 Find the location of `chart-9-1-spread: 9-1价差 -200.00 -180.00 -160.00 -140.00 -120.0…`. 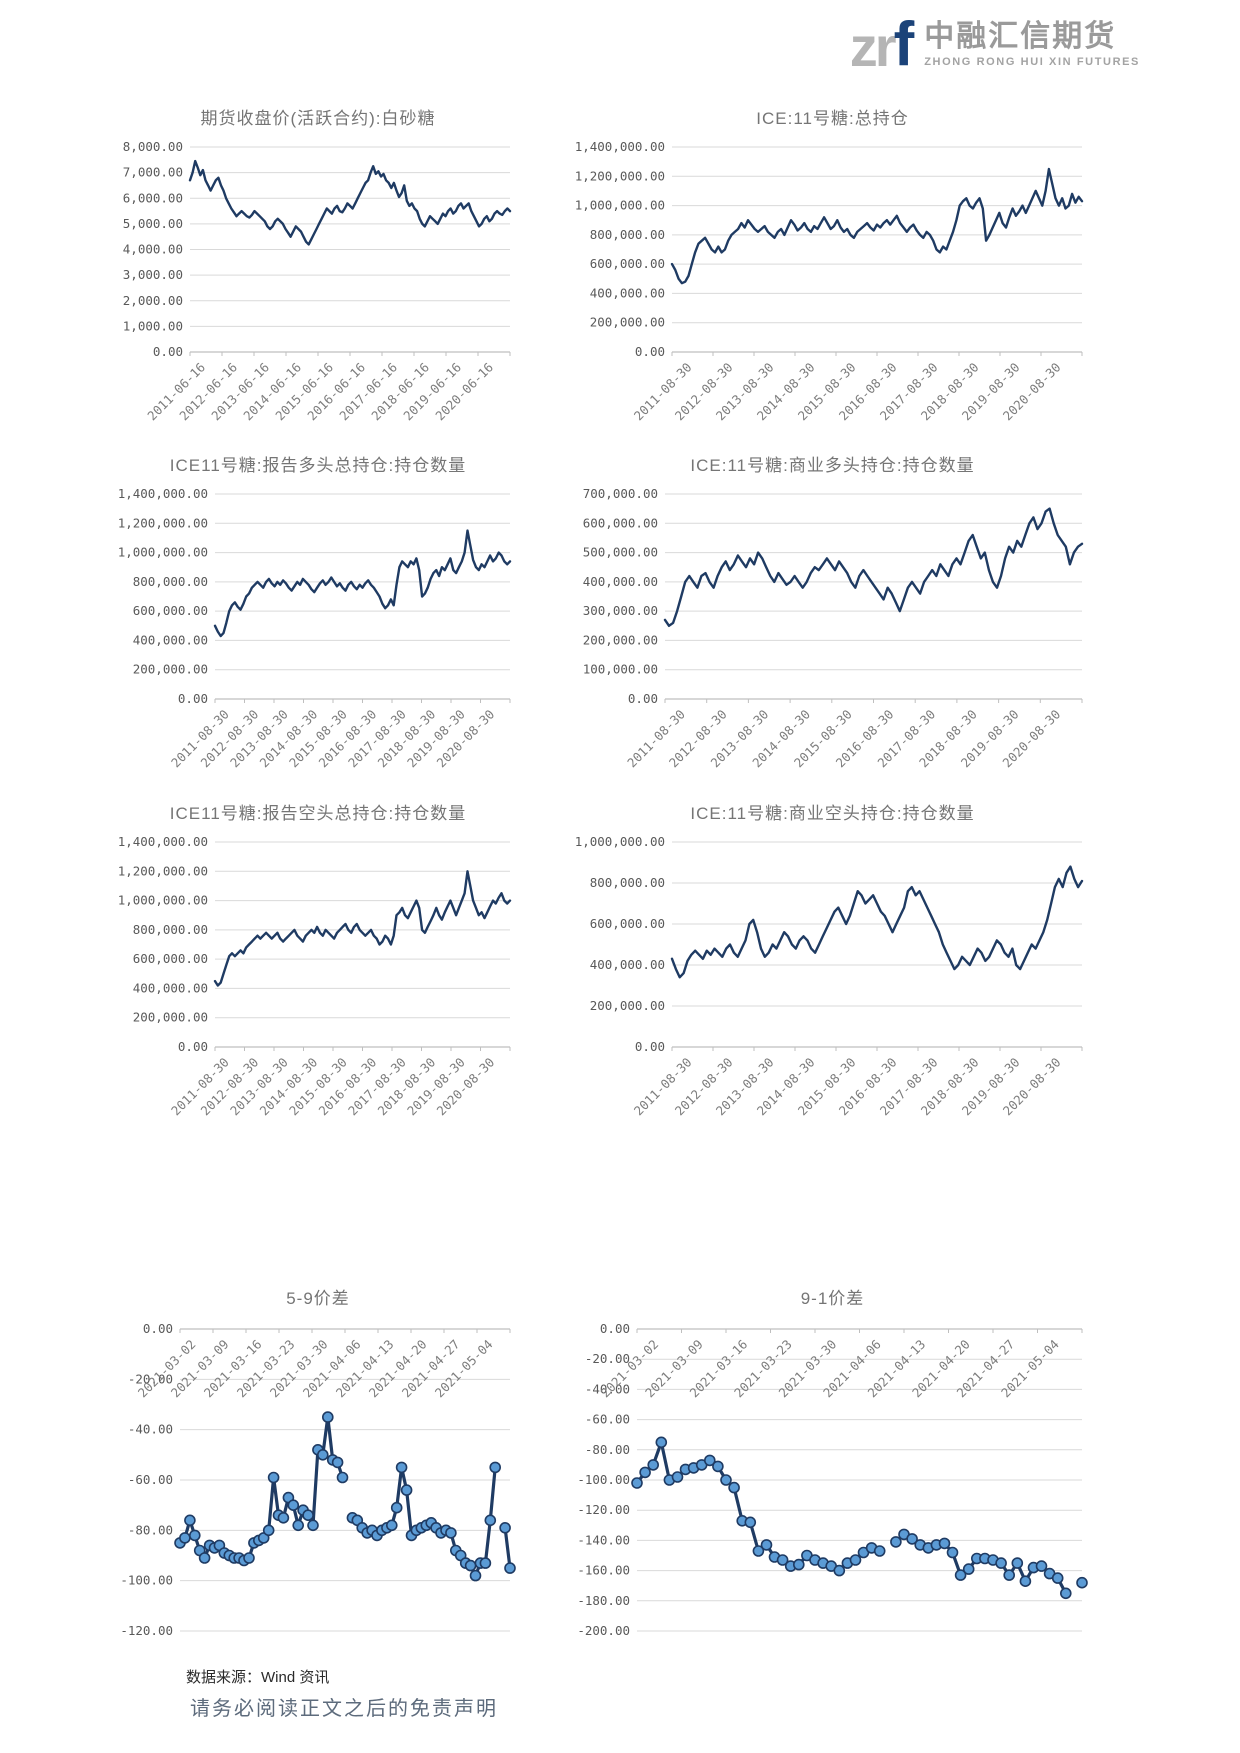

chart-9-1-spread: 9-1价差 -200.00 -180.00 -160.00 -140.00 -120.0… is located at coordinates (832, 1466).